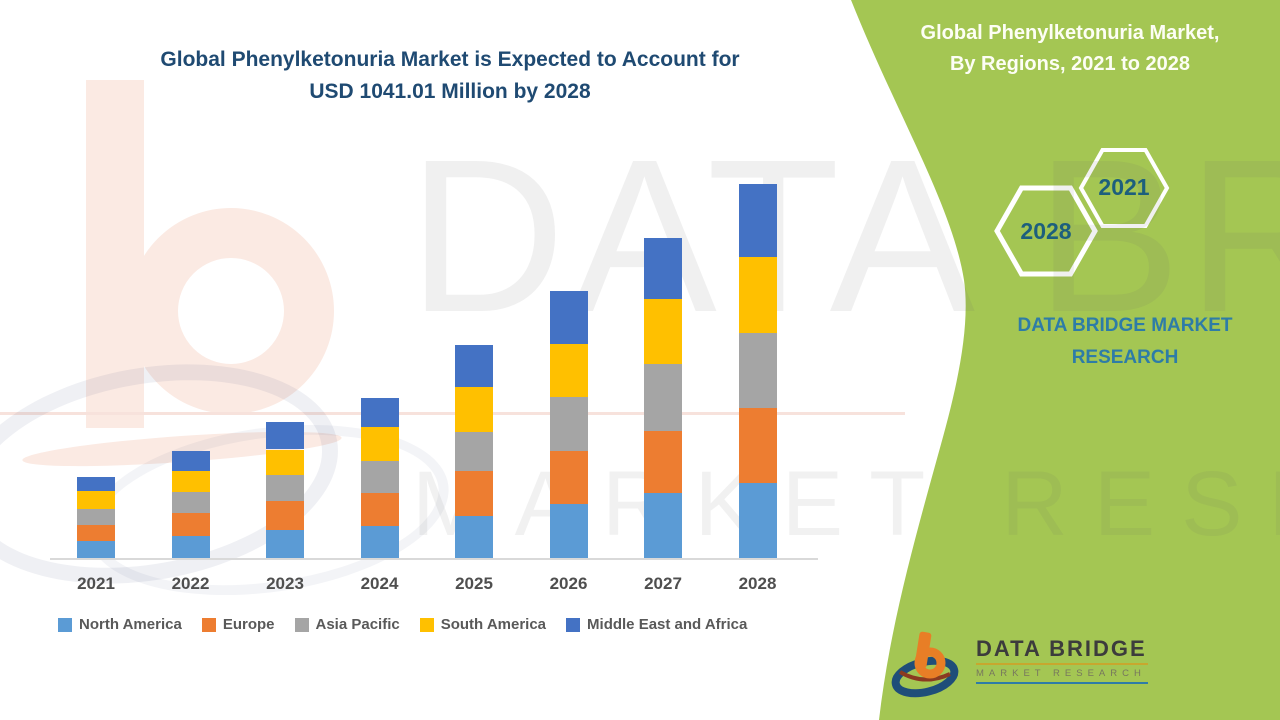  I want to click on bar-segment-asia-pacific-2023, so click(285, 487).